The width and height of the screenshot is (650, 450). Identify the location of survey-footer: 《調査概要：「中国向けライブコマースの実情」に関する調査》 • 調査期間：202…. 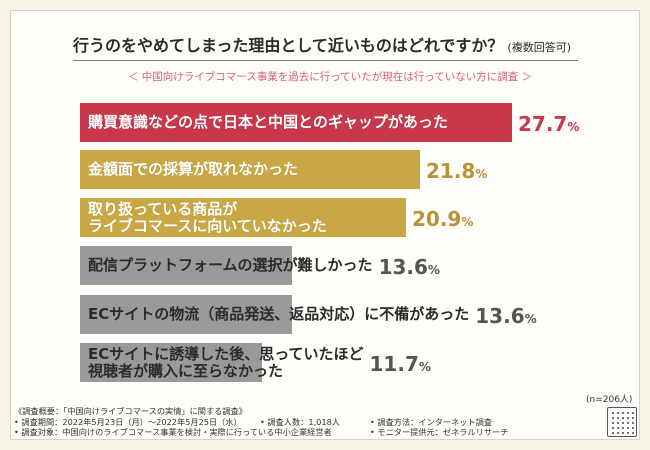
(261, 422).